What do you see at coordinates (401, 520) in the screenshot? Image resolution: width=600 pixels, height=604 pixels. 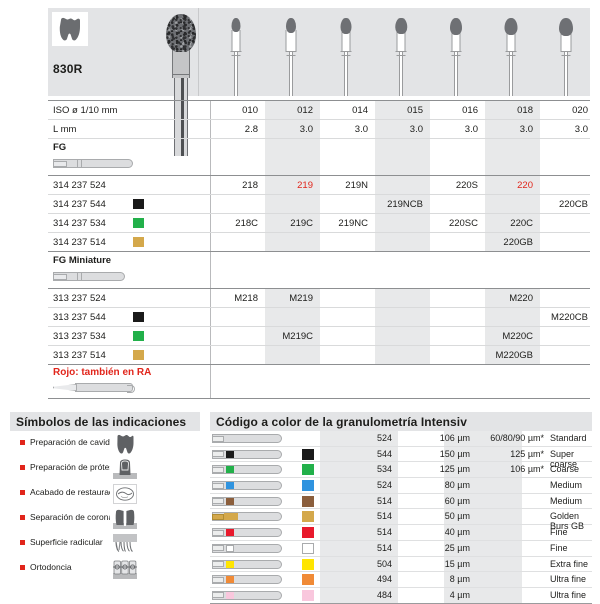 I see `table-row: 514 50 µm Golden Burs GB` at bounding box center [401, 520].